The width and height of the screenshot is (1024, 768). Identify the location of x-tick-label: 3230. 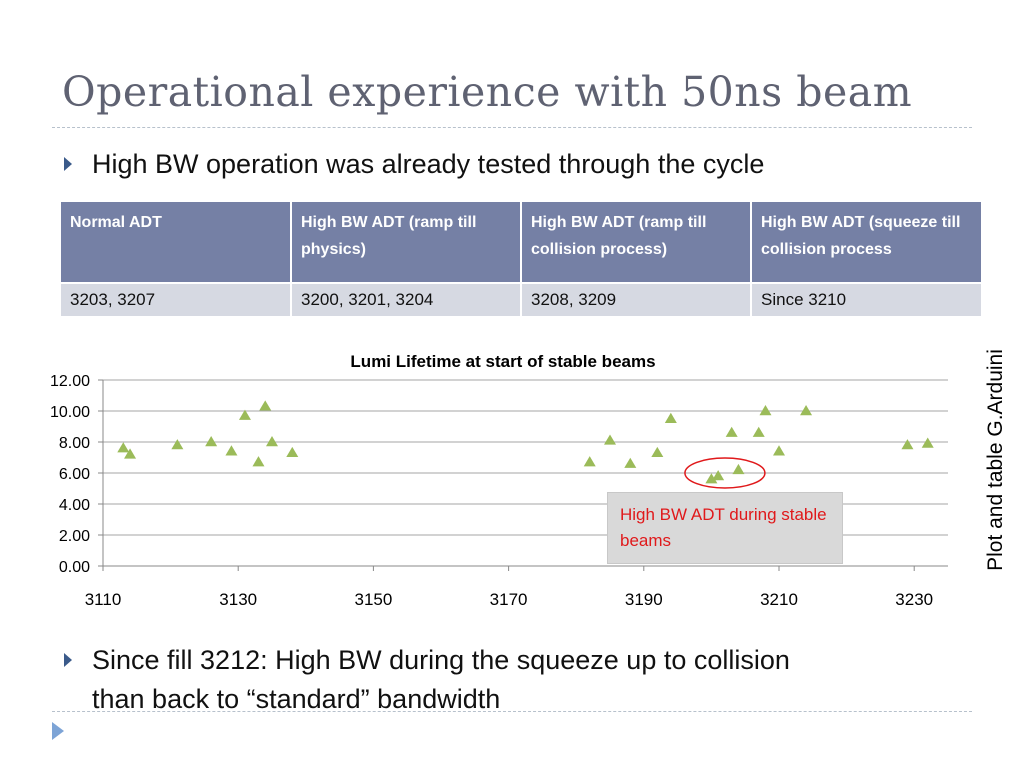
(914, 599).